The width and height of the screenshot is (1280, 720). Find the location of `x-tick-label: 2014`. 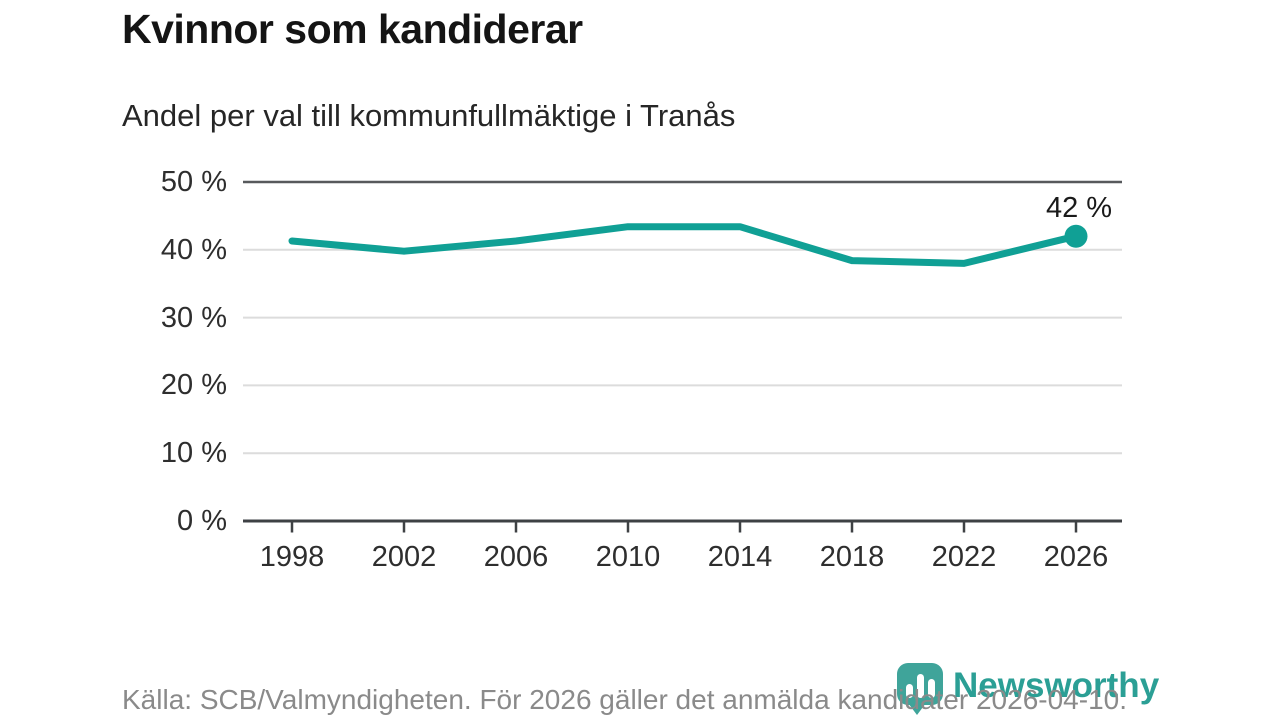

x-tick-label: 2014 is located at coordinates (740, 557).